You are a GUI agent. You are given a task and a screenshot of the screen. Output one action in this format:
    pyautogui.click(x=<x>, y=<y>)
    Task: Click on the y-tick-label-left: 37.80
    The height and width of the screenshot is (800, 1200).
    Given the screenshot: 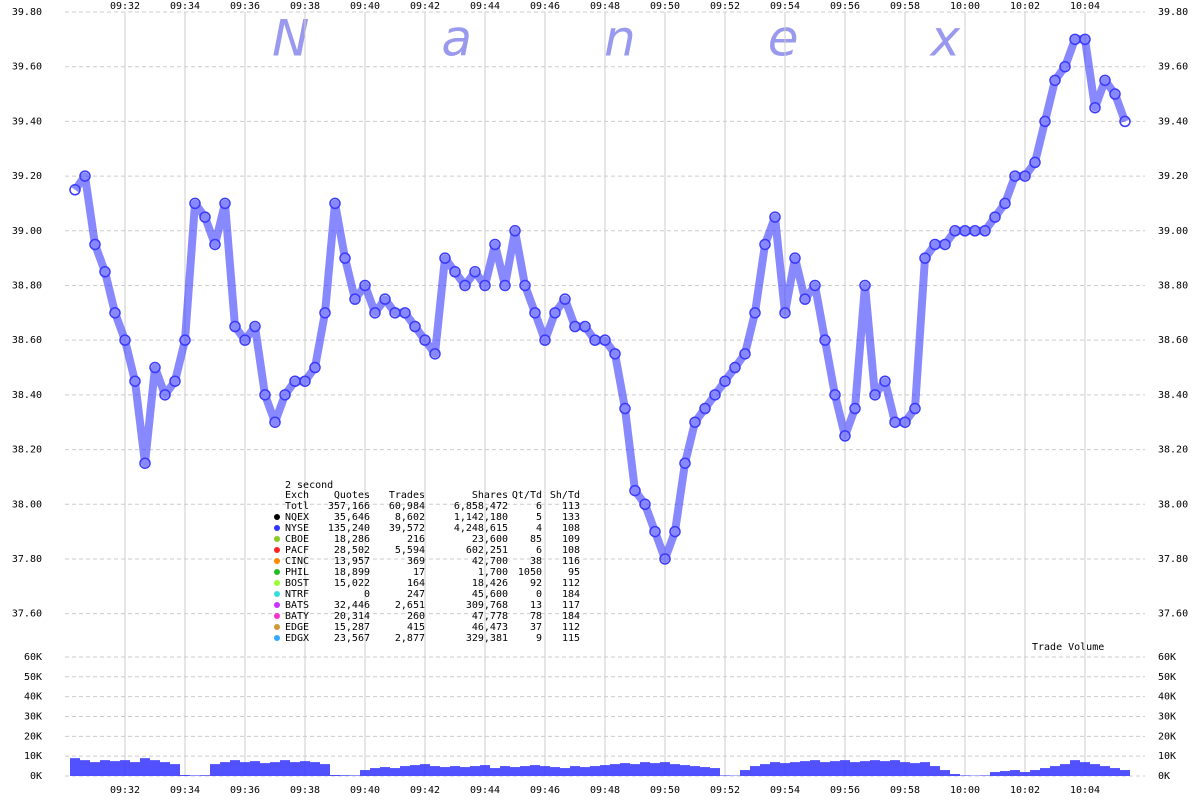 What is the action you would take?
    pyautogui.click(x=27, y=559)
    